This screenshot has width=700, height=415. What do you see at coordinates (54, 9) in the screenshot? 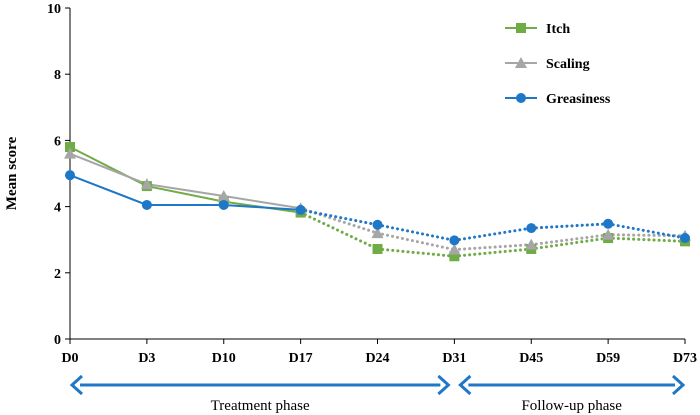
I see `y-tick-label: 10` at bounding box center [54, 9].